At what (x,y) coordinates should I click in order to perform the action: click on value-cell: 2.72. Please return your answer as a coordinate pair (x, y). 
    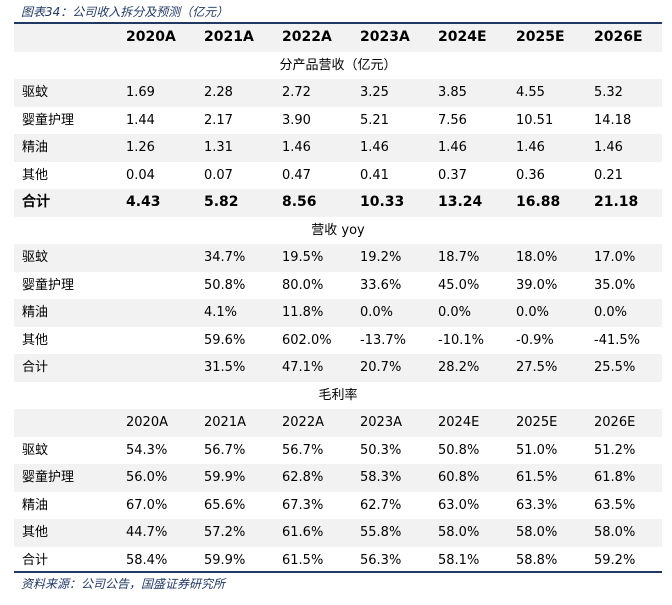
    Looking at the image, I should click on (311, 93).